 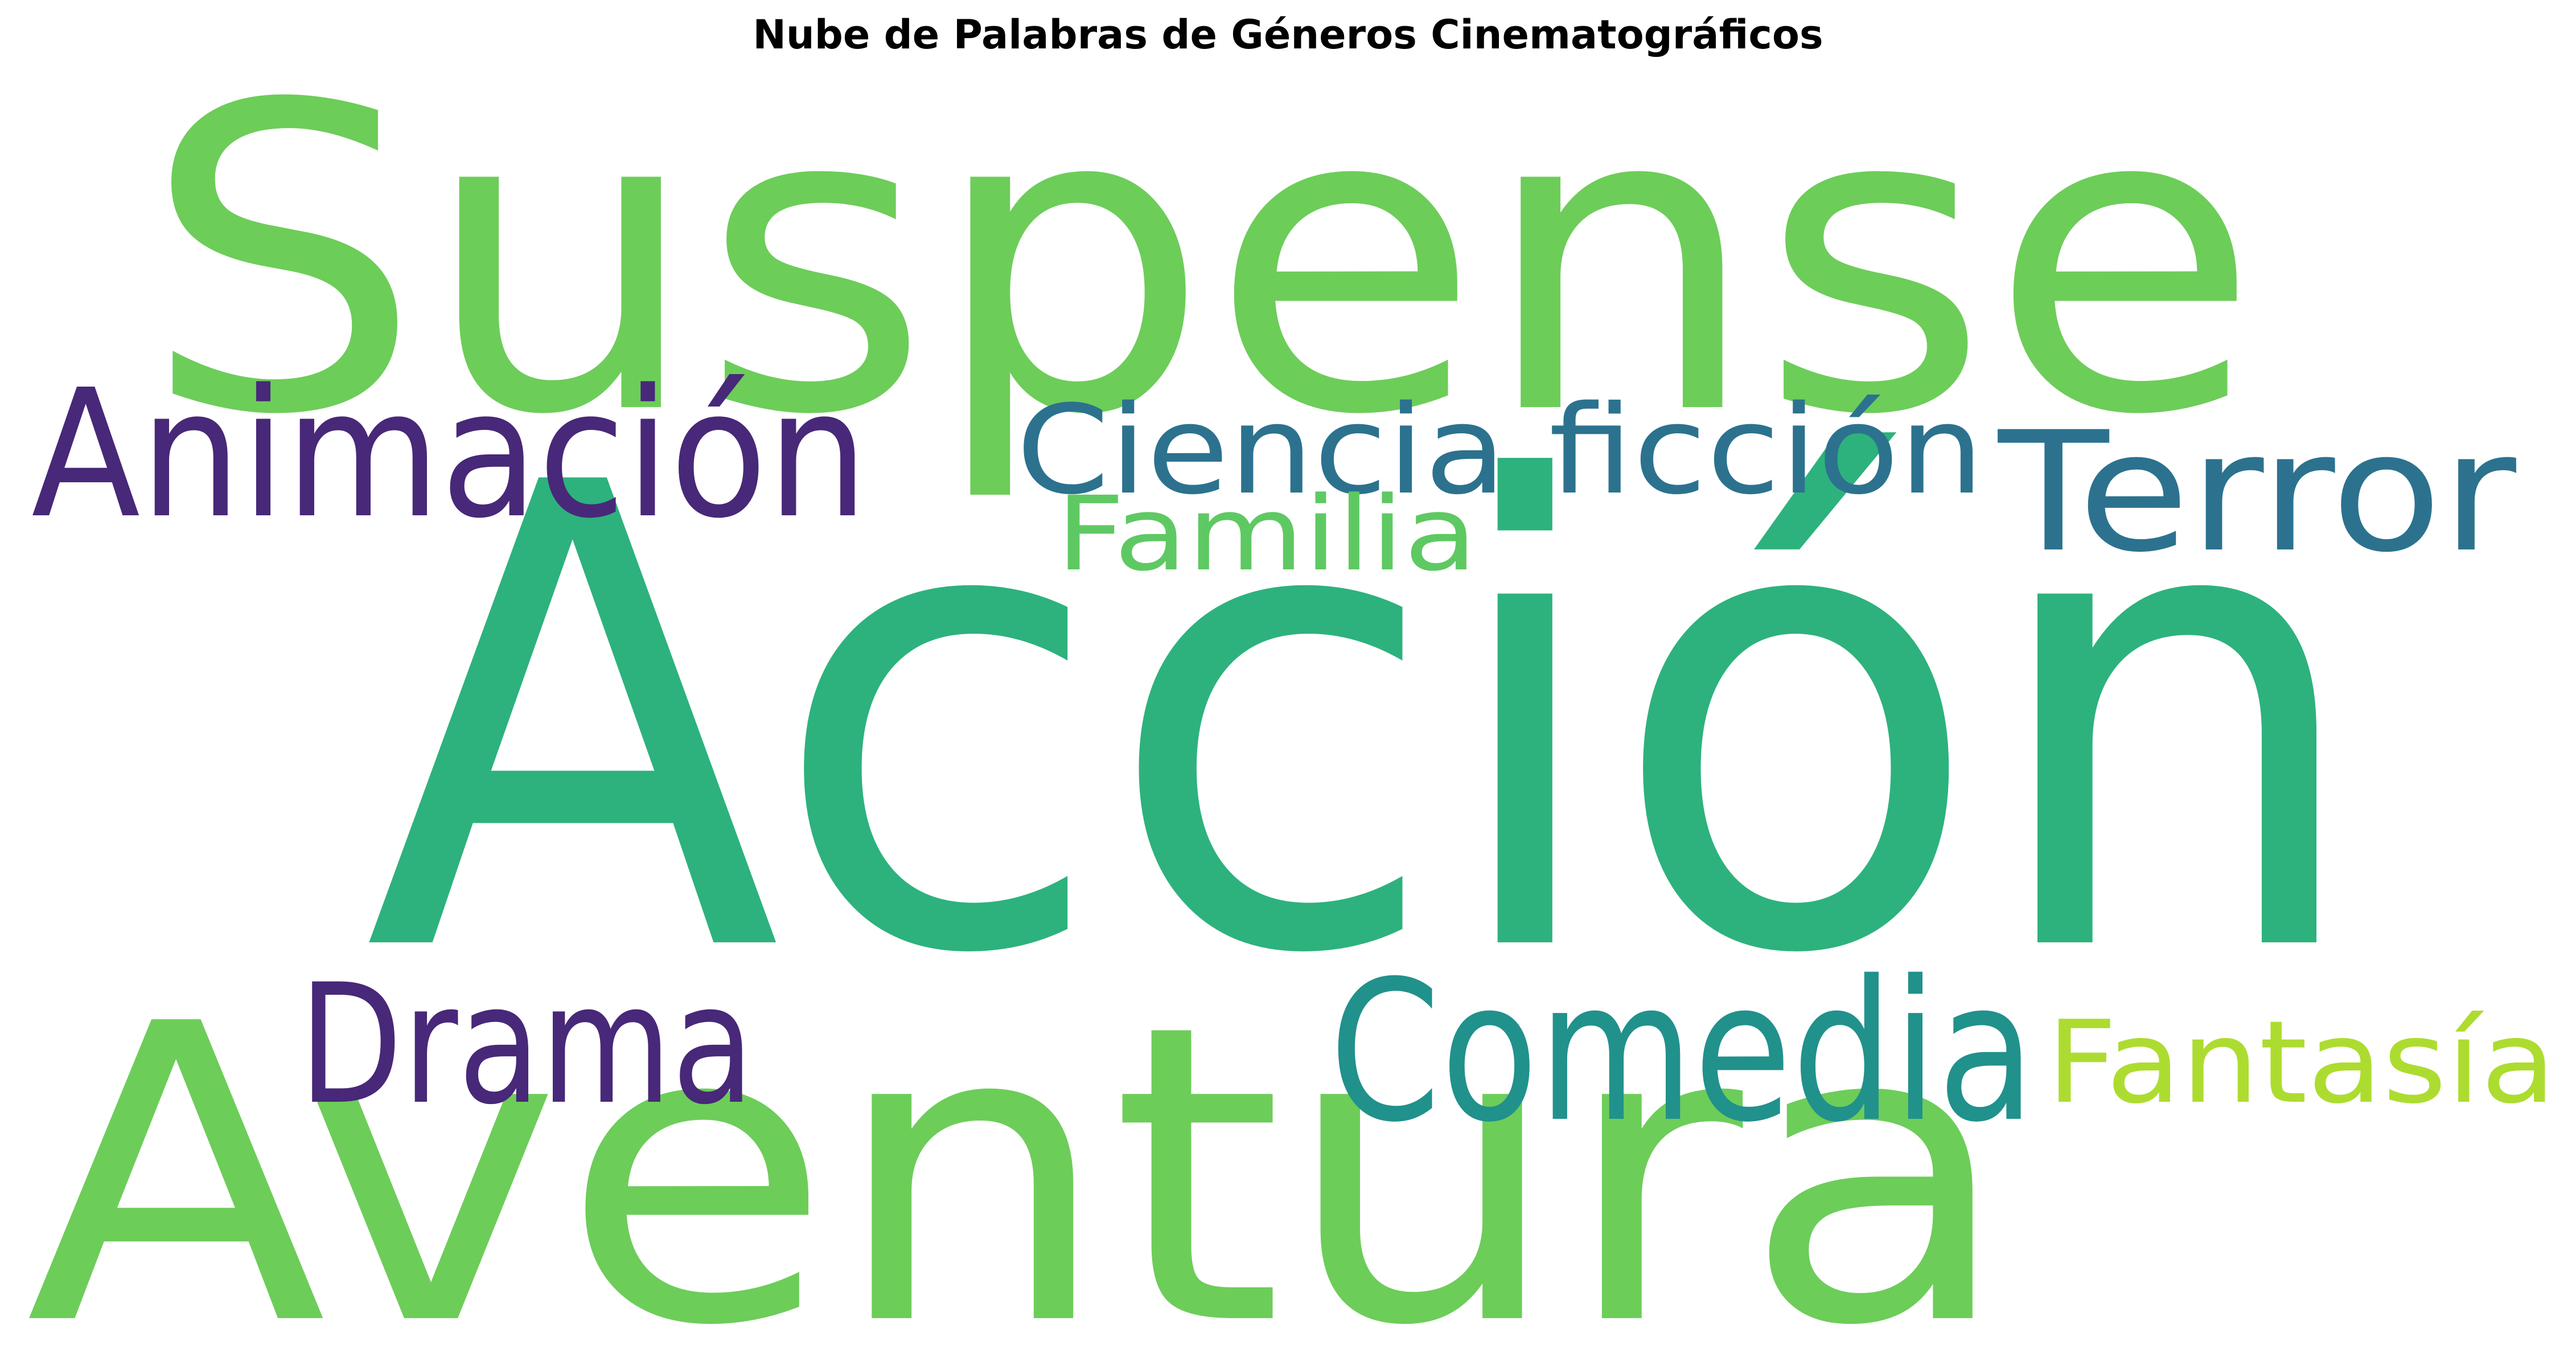 I want to click on word-terror: Terror, so click(x=2256, y=493).